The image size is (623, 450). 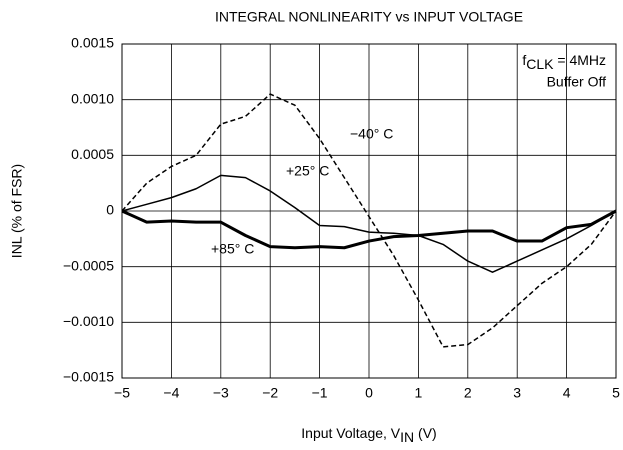 What do you see at coordinates (92, 154) in the screenshot?
I see `y-tick-label: 0.0005` at bounding box center [92, 154].